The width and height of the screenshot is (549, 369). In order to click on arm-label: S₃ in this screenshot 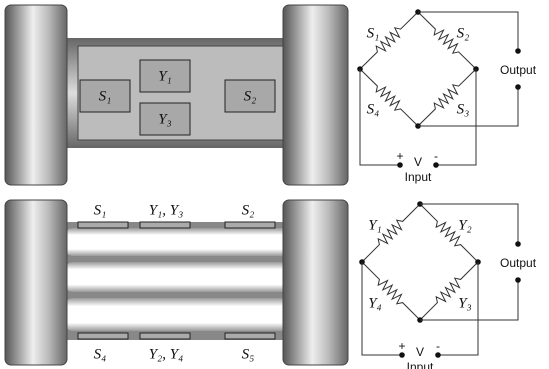, I will do `click(463, 109)`.